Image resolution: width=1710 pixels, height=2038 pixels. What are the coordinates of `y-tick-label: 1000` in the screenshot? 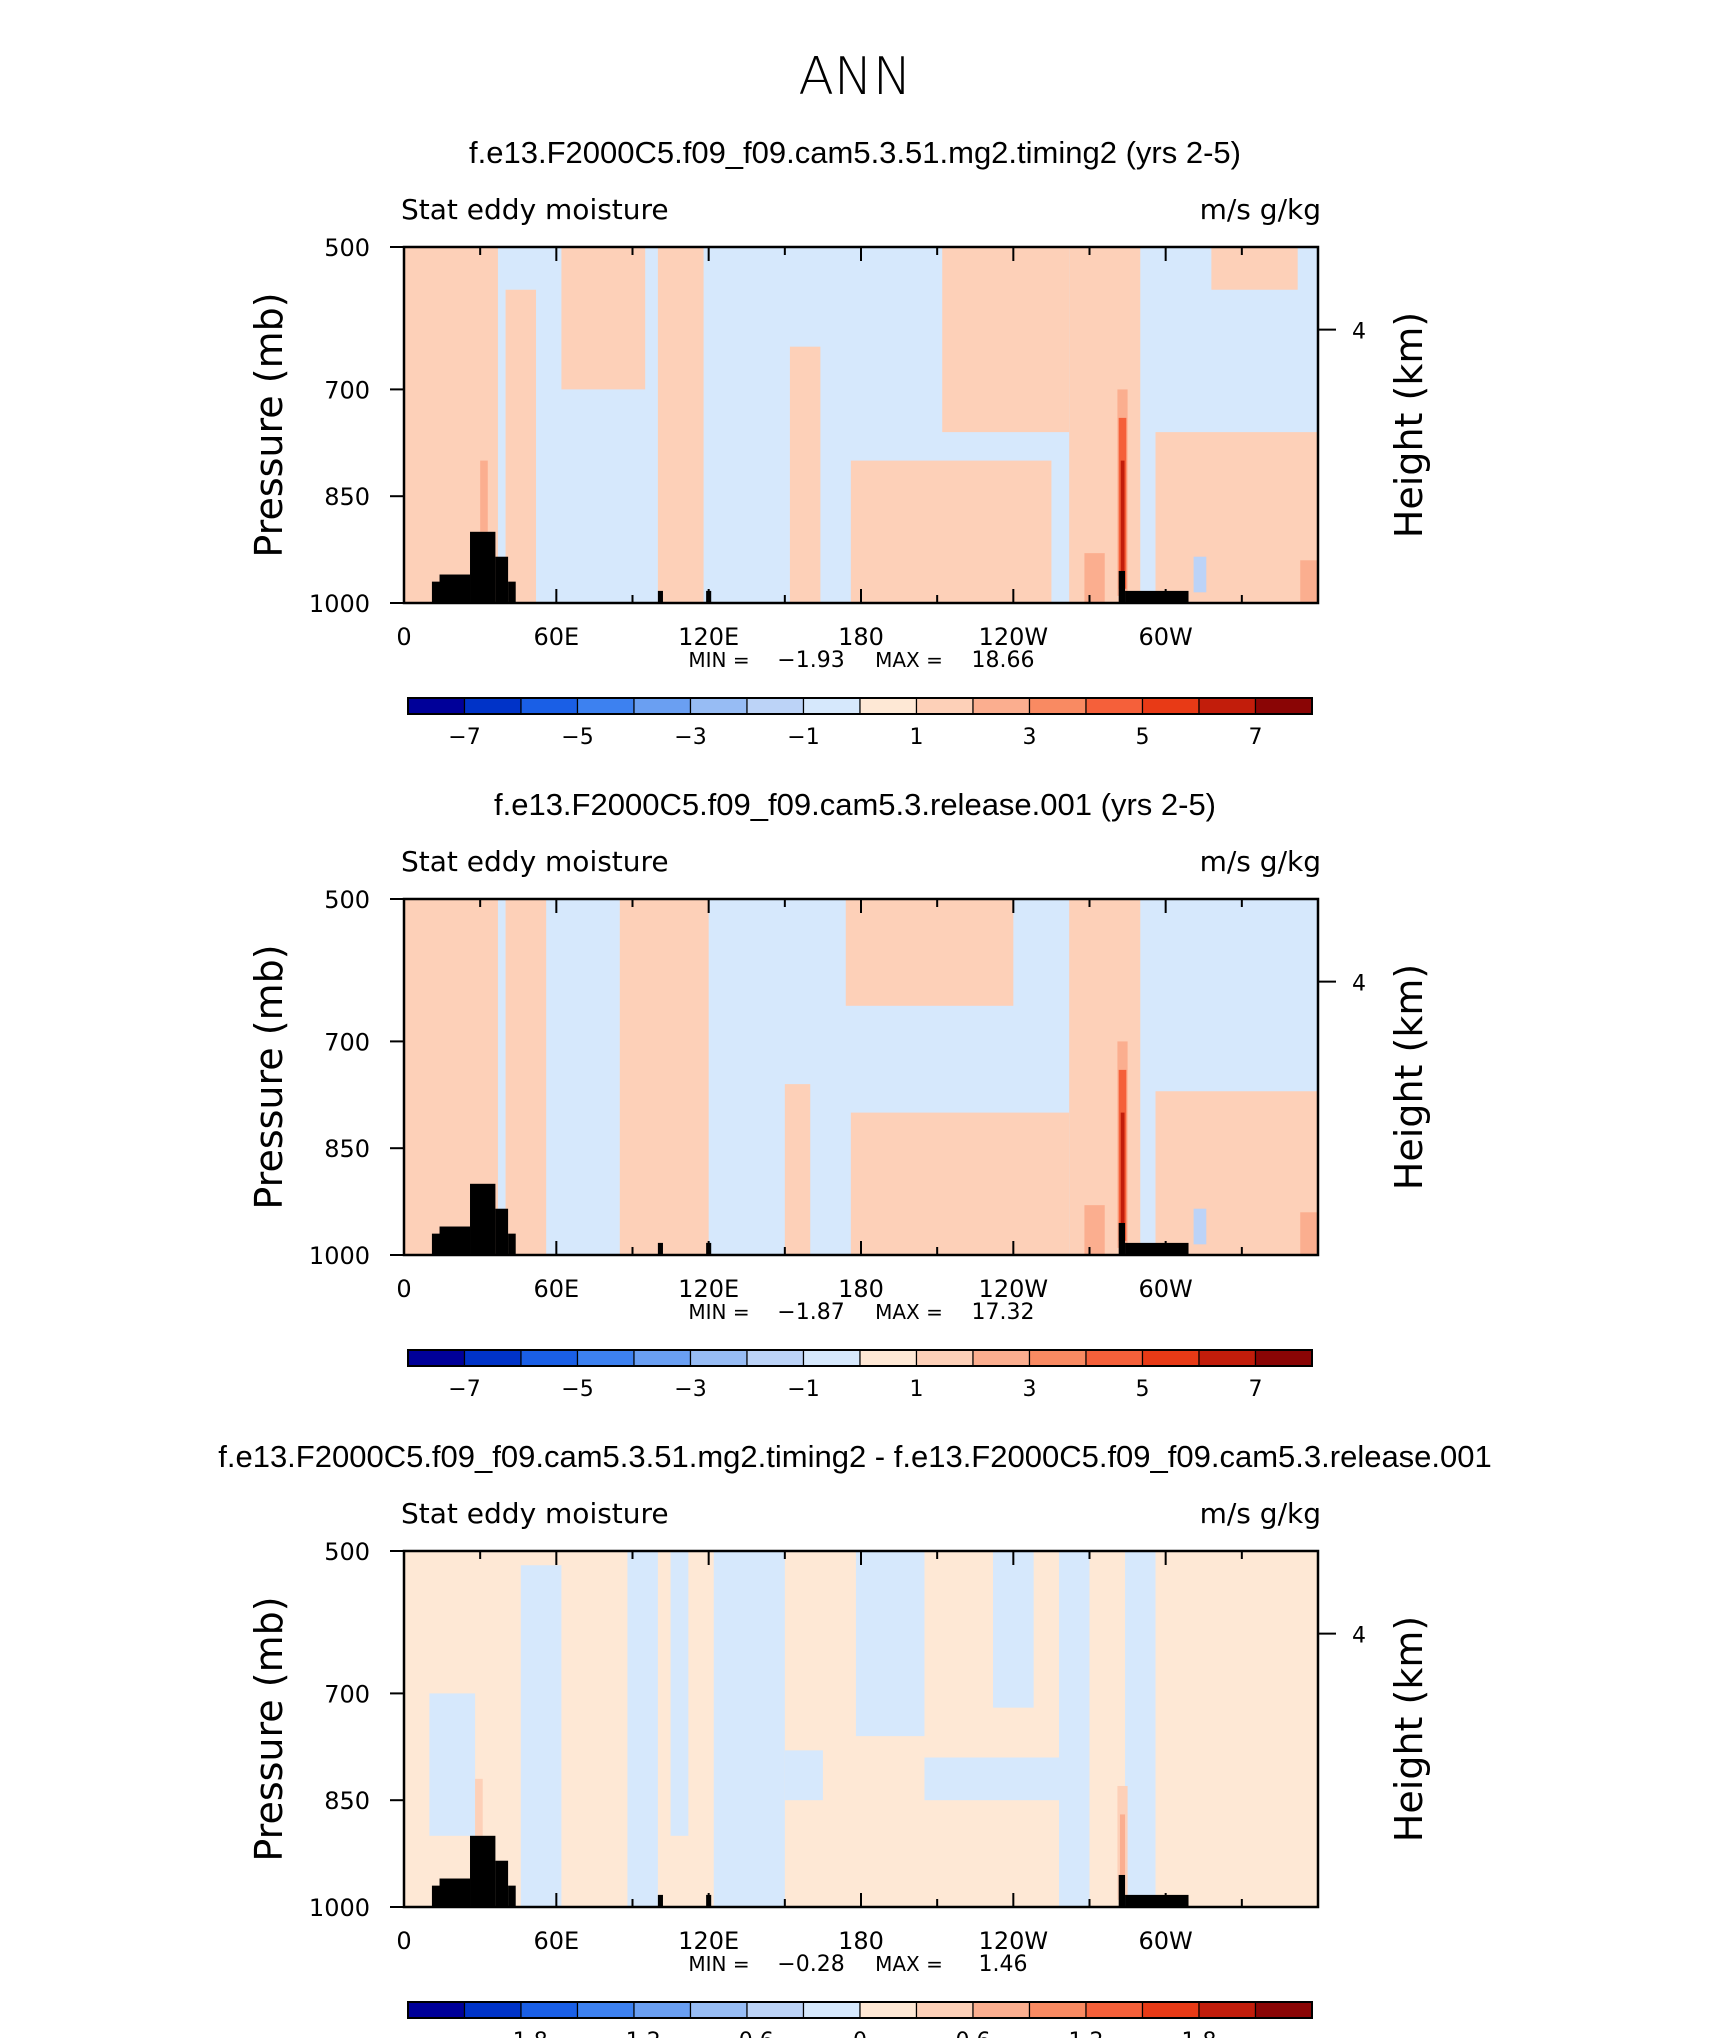 It's located at (339, 1908).